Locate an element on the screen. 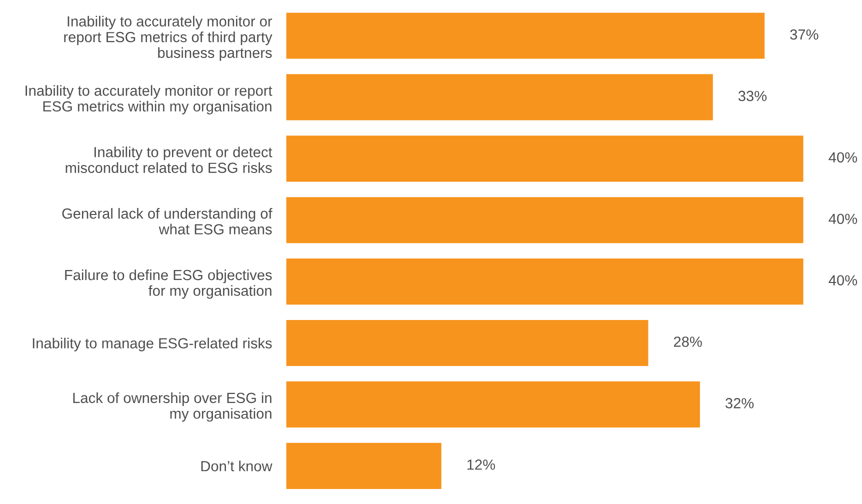 This screenshot has height=504, width=862. y-tick-label: Inability to prevent or detect misconduct related to ESG risks is located at coordinates (169, 159).